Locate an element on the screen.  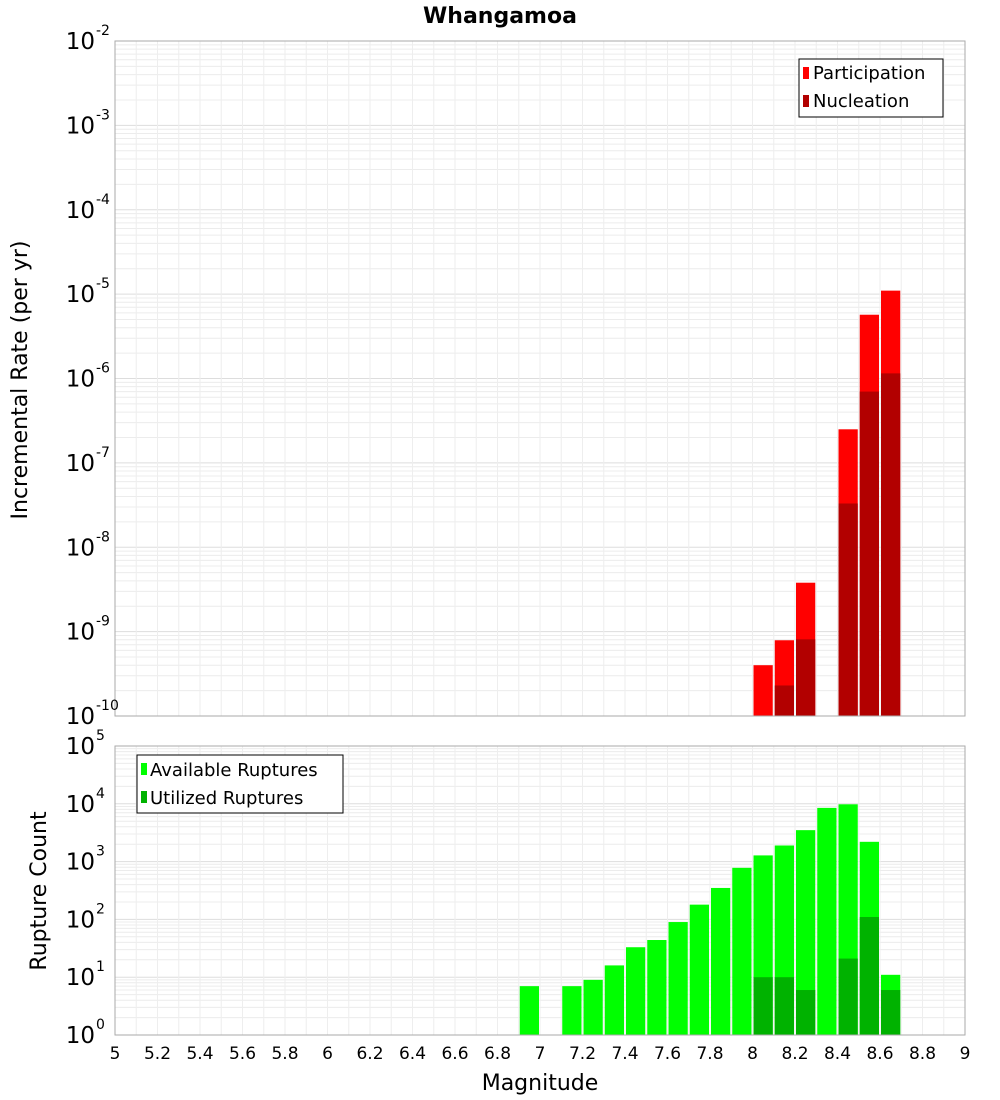
x-tick-label: 6.8 is located at coordinates (497, 1054).